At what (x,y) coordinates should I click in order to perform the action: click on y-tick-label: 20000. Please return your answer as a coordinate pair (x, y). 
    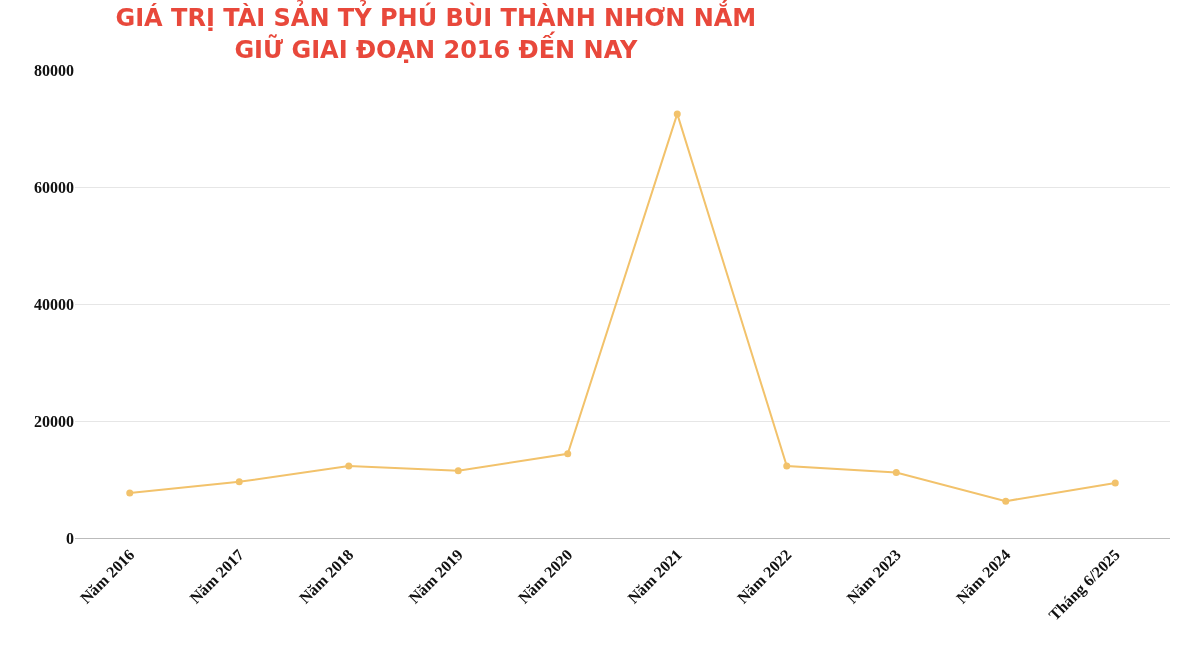
    Looking at the image, I should click on (54, 421).